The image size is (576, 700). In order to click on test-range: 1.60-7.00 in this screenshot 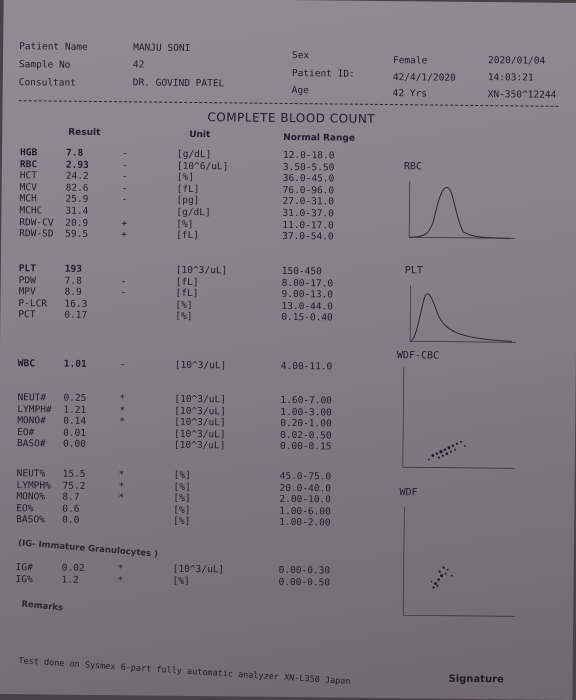, I will do `click(306, 400)`.